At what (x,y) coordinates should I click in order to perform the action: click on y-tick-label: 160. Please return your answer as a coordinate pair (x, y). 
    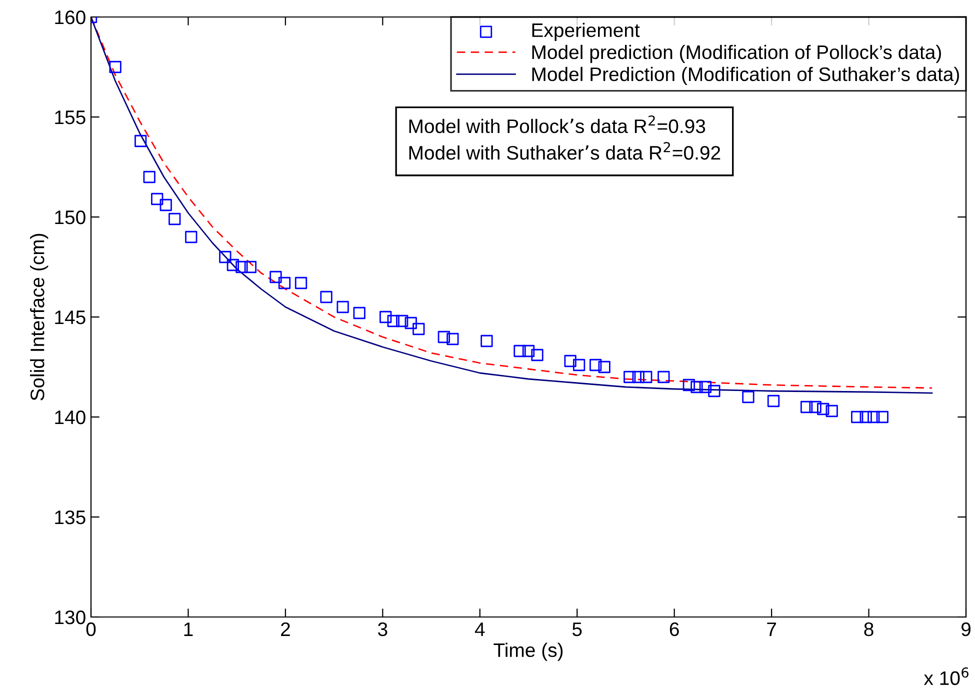
    Looking at the image, I should click on (70, 17).